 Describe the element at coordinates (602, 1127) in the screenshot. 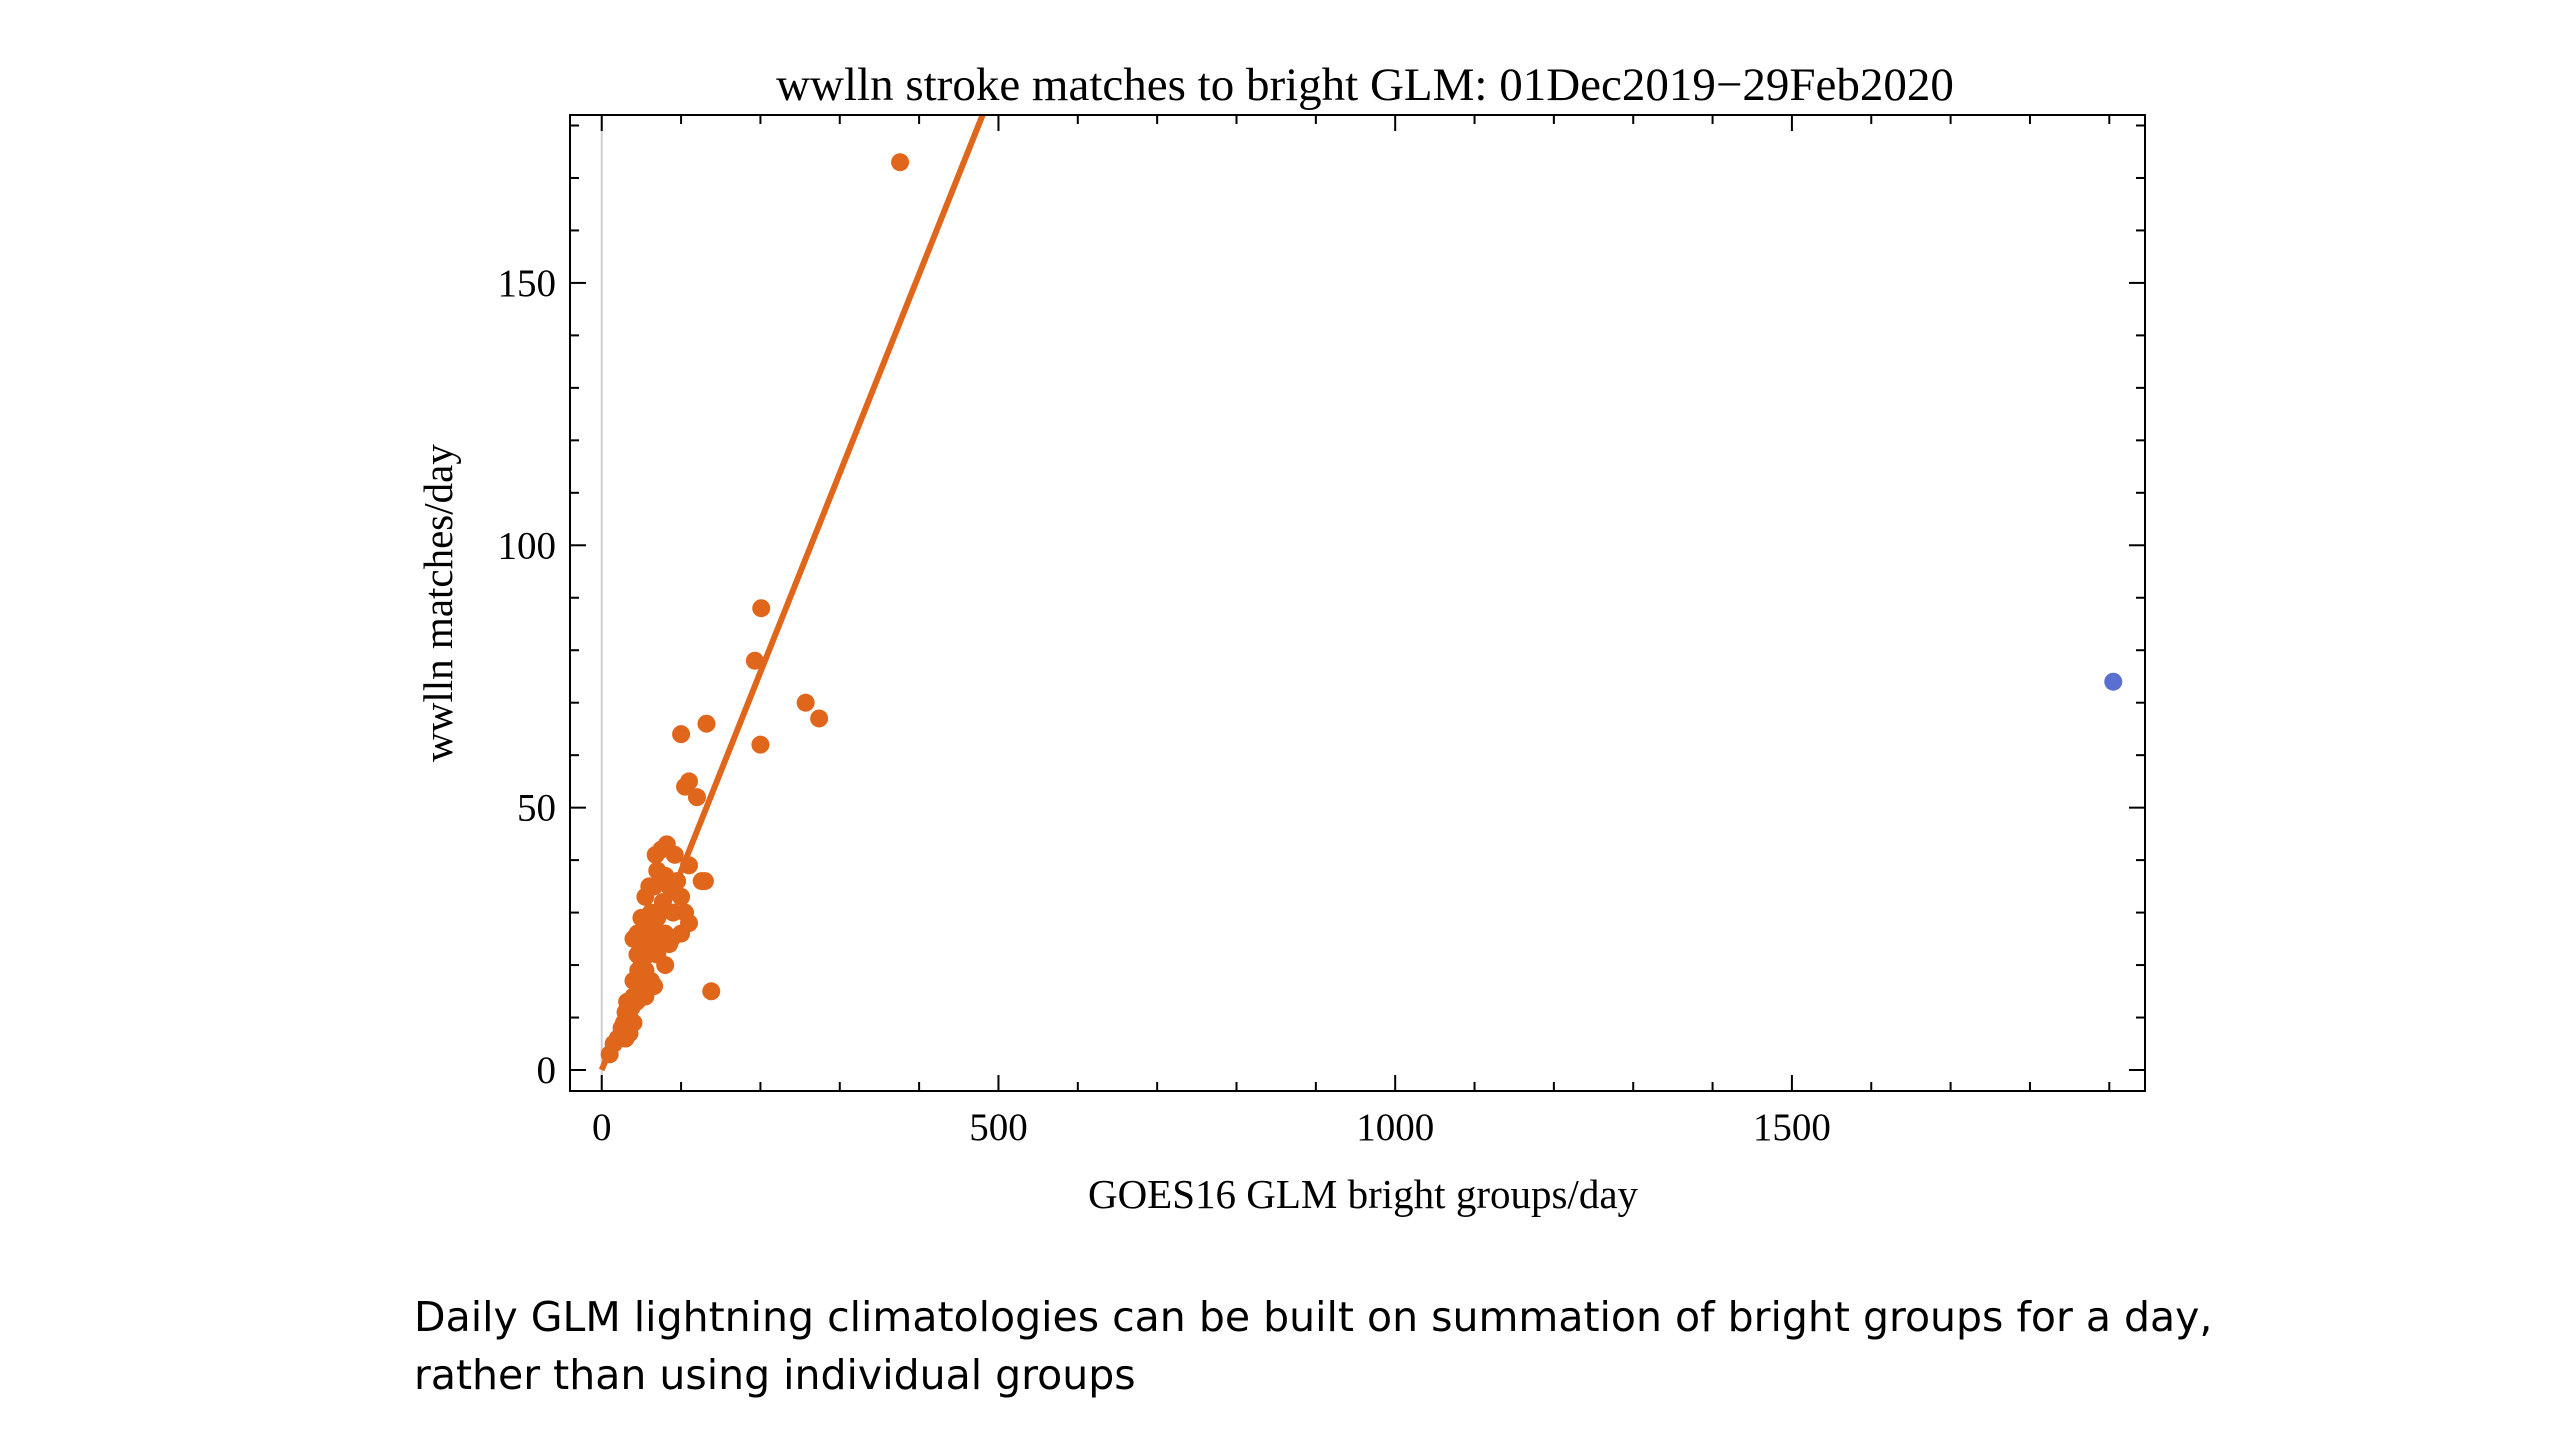

I see `x-tick-label: 0` at that location.